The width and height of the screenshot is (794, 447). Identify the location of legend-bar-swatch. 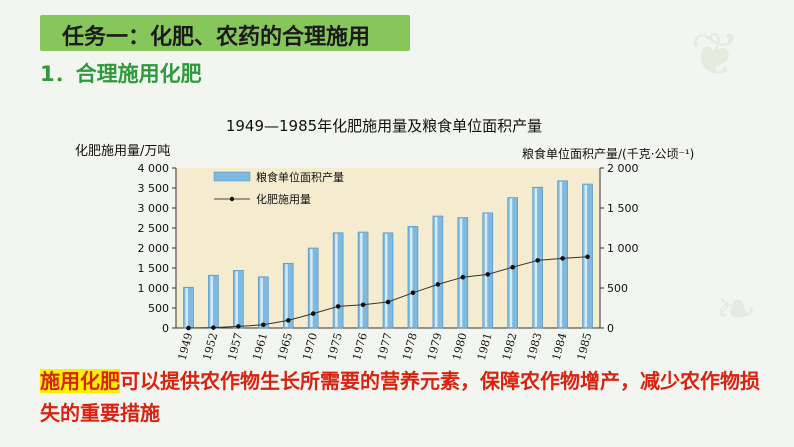
(232, 176).